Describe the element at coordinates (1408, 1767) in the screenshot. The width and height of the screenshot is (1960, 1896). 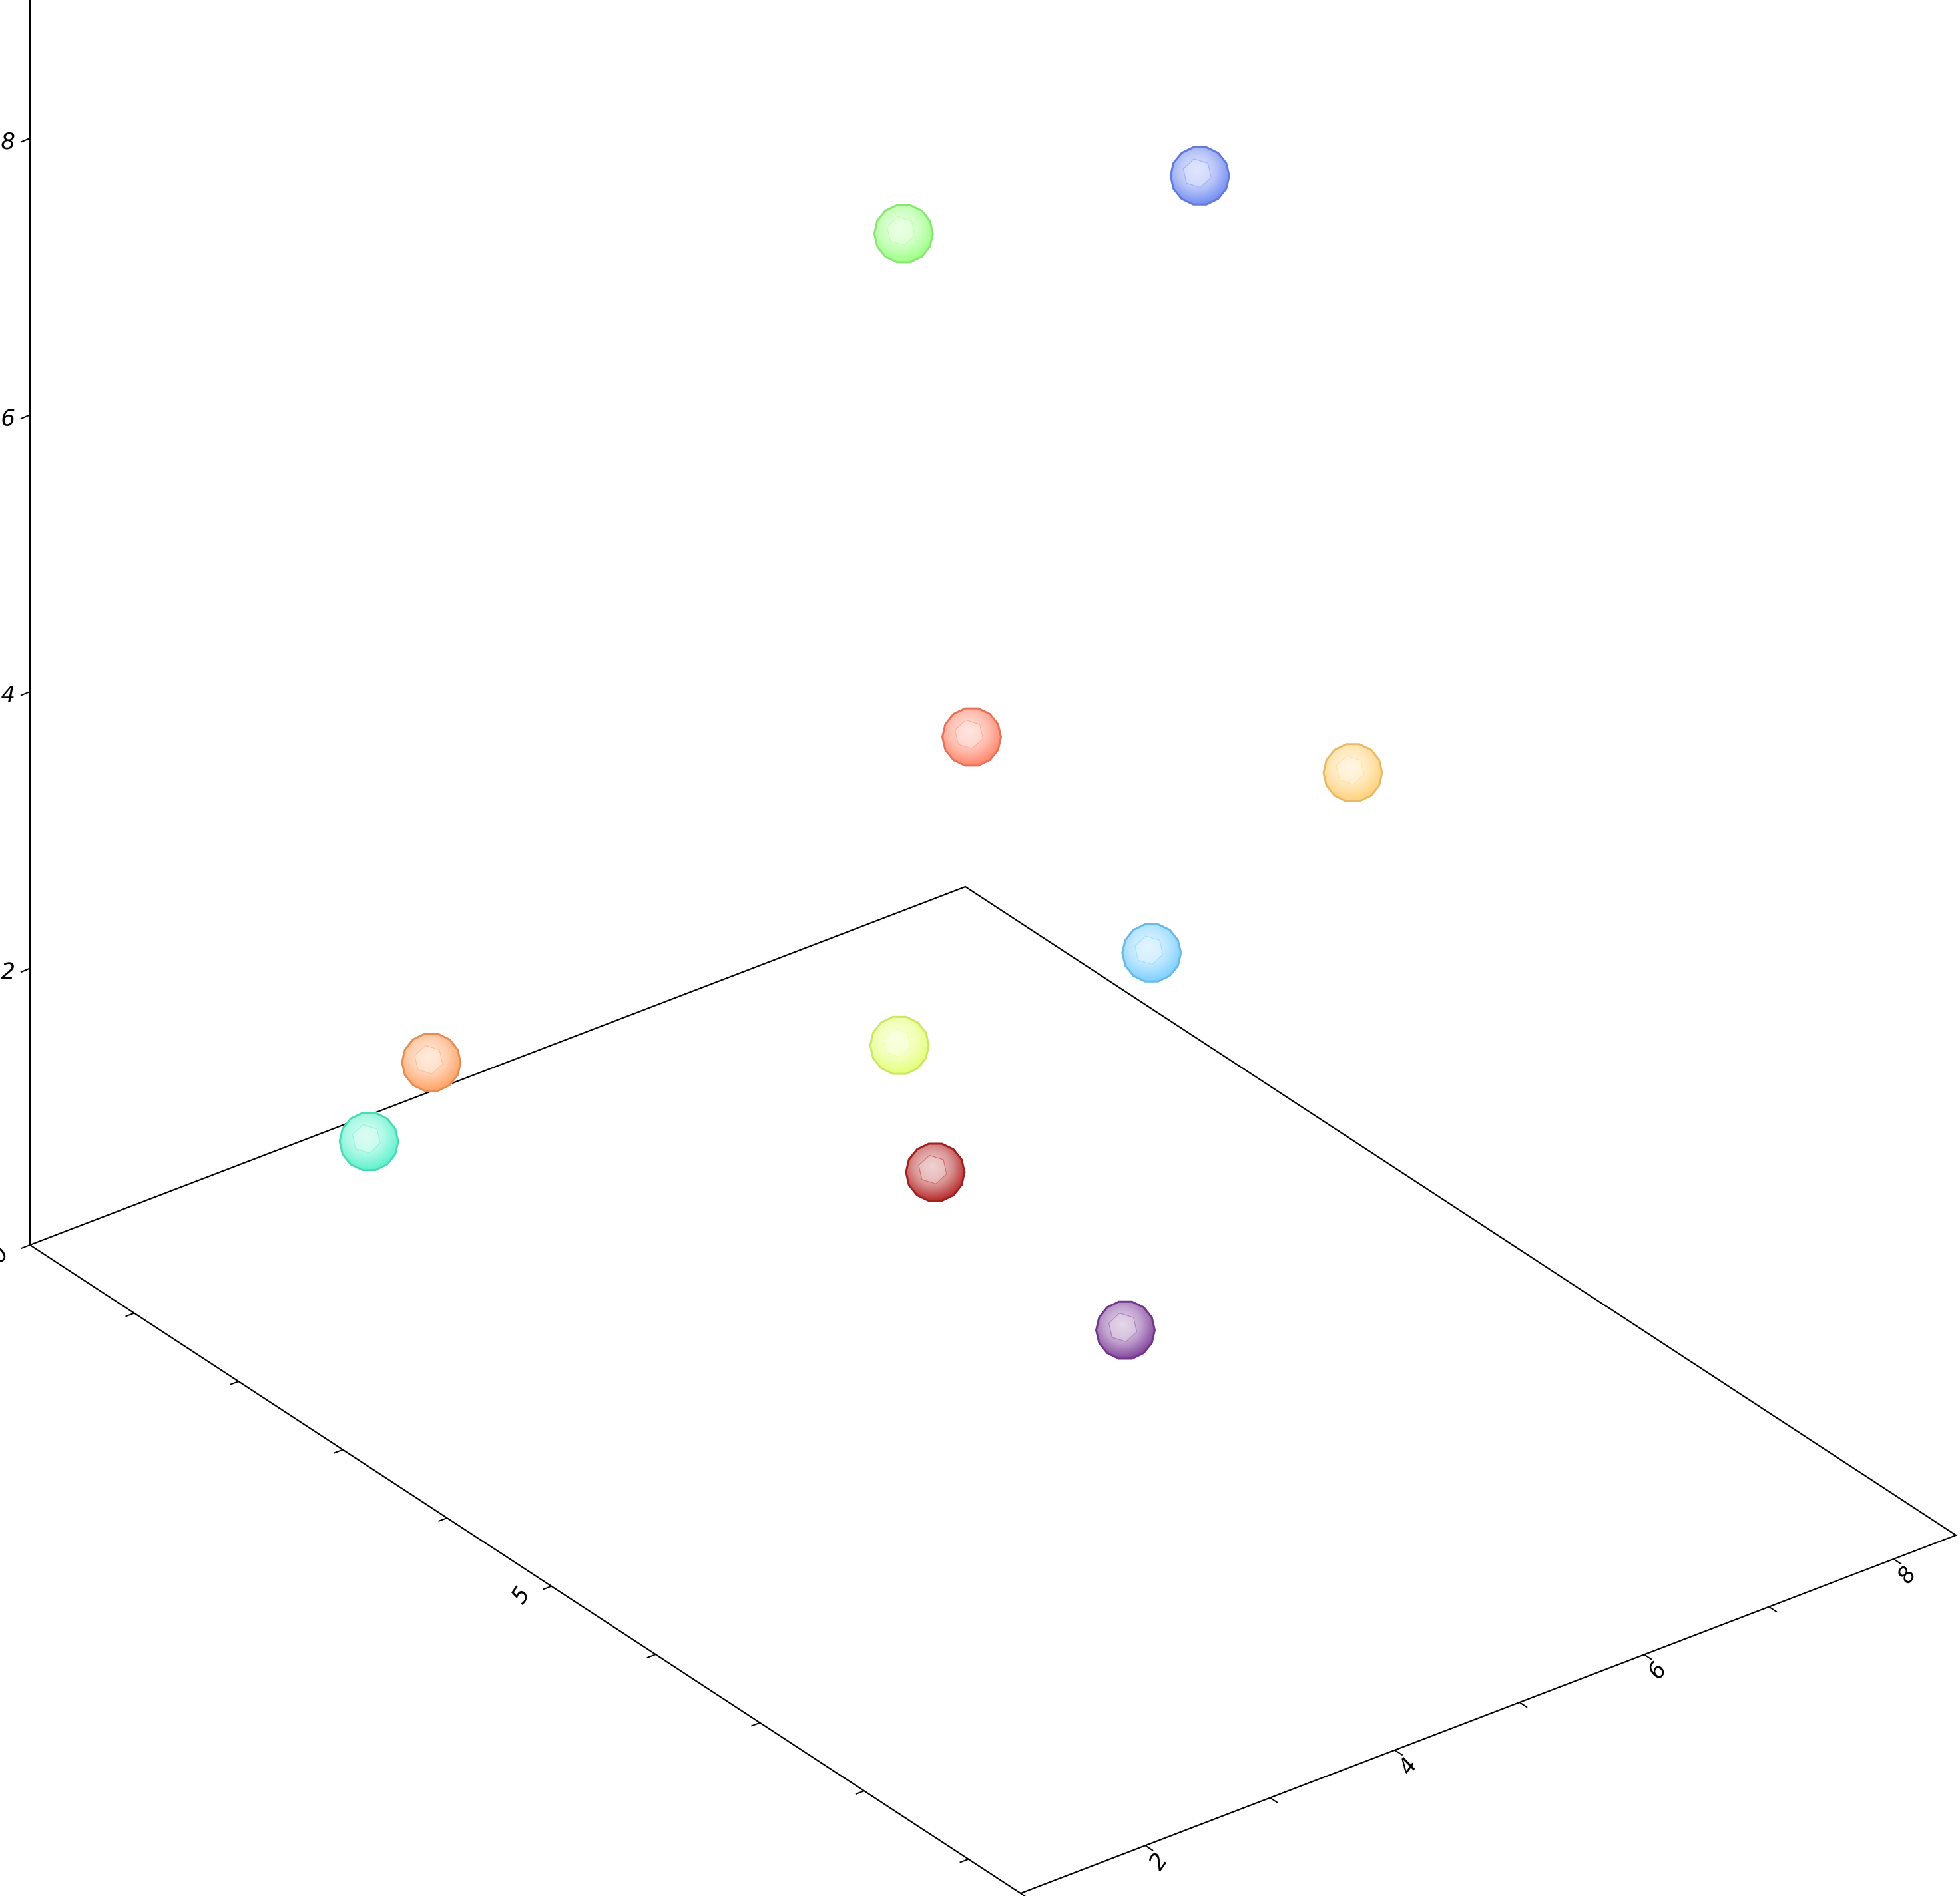
I see `y-tick-label: 4` at that location.